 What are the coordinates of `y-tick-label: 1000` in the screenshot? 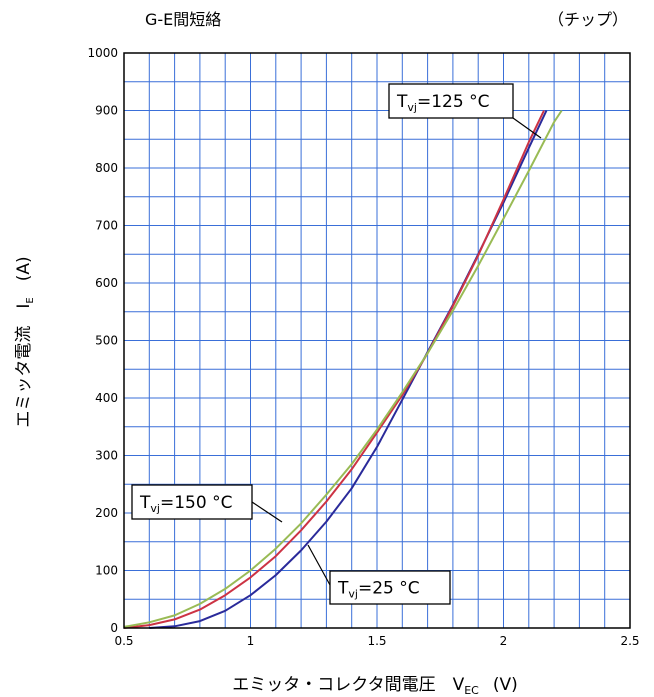 It's located at (102, 53).